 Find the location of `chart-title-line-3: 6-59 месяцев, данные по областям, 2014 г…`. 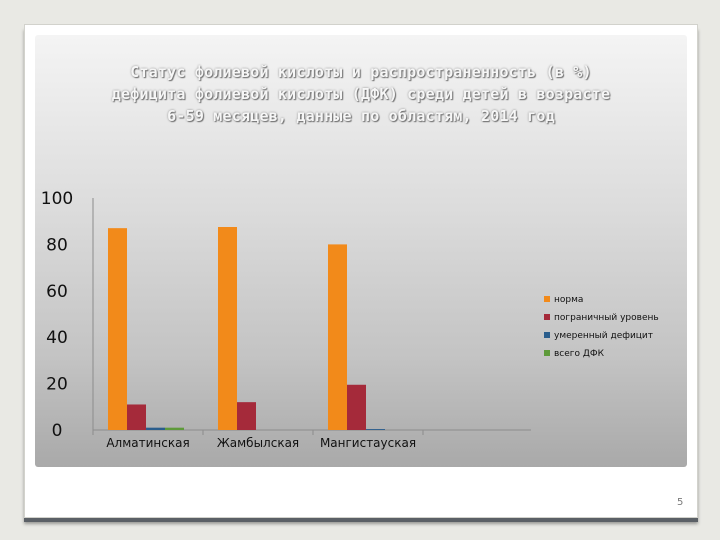

chart-title-line-3: 6-59 месяцев, данные по областям, 2014 г… is located at coordinates (361, 116).